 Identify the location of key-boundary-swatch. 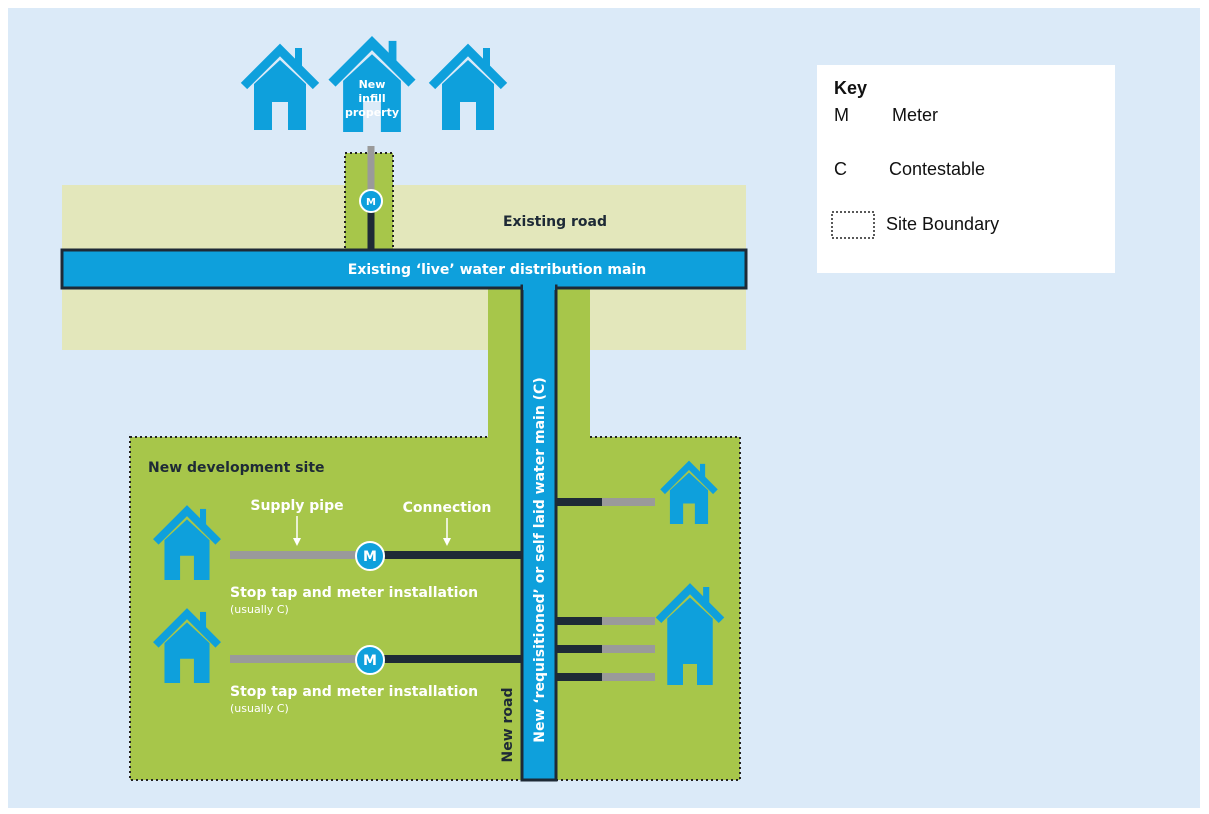
(853, 225).